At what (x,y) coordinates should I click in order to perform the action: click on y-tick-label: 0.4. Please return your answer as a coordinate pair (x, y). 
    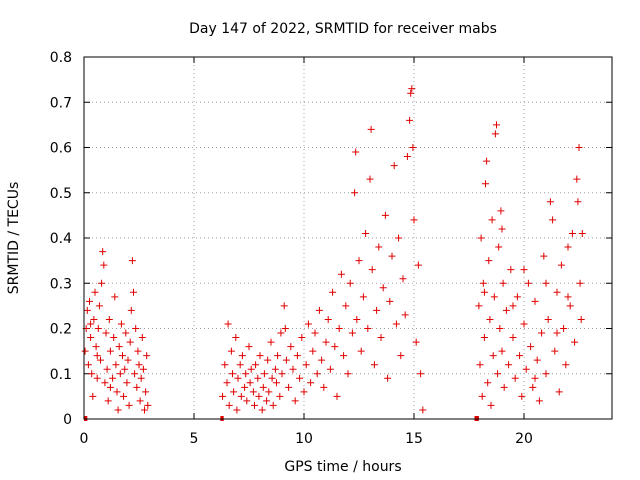
    Looking at the image, I should click on (61, 239).